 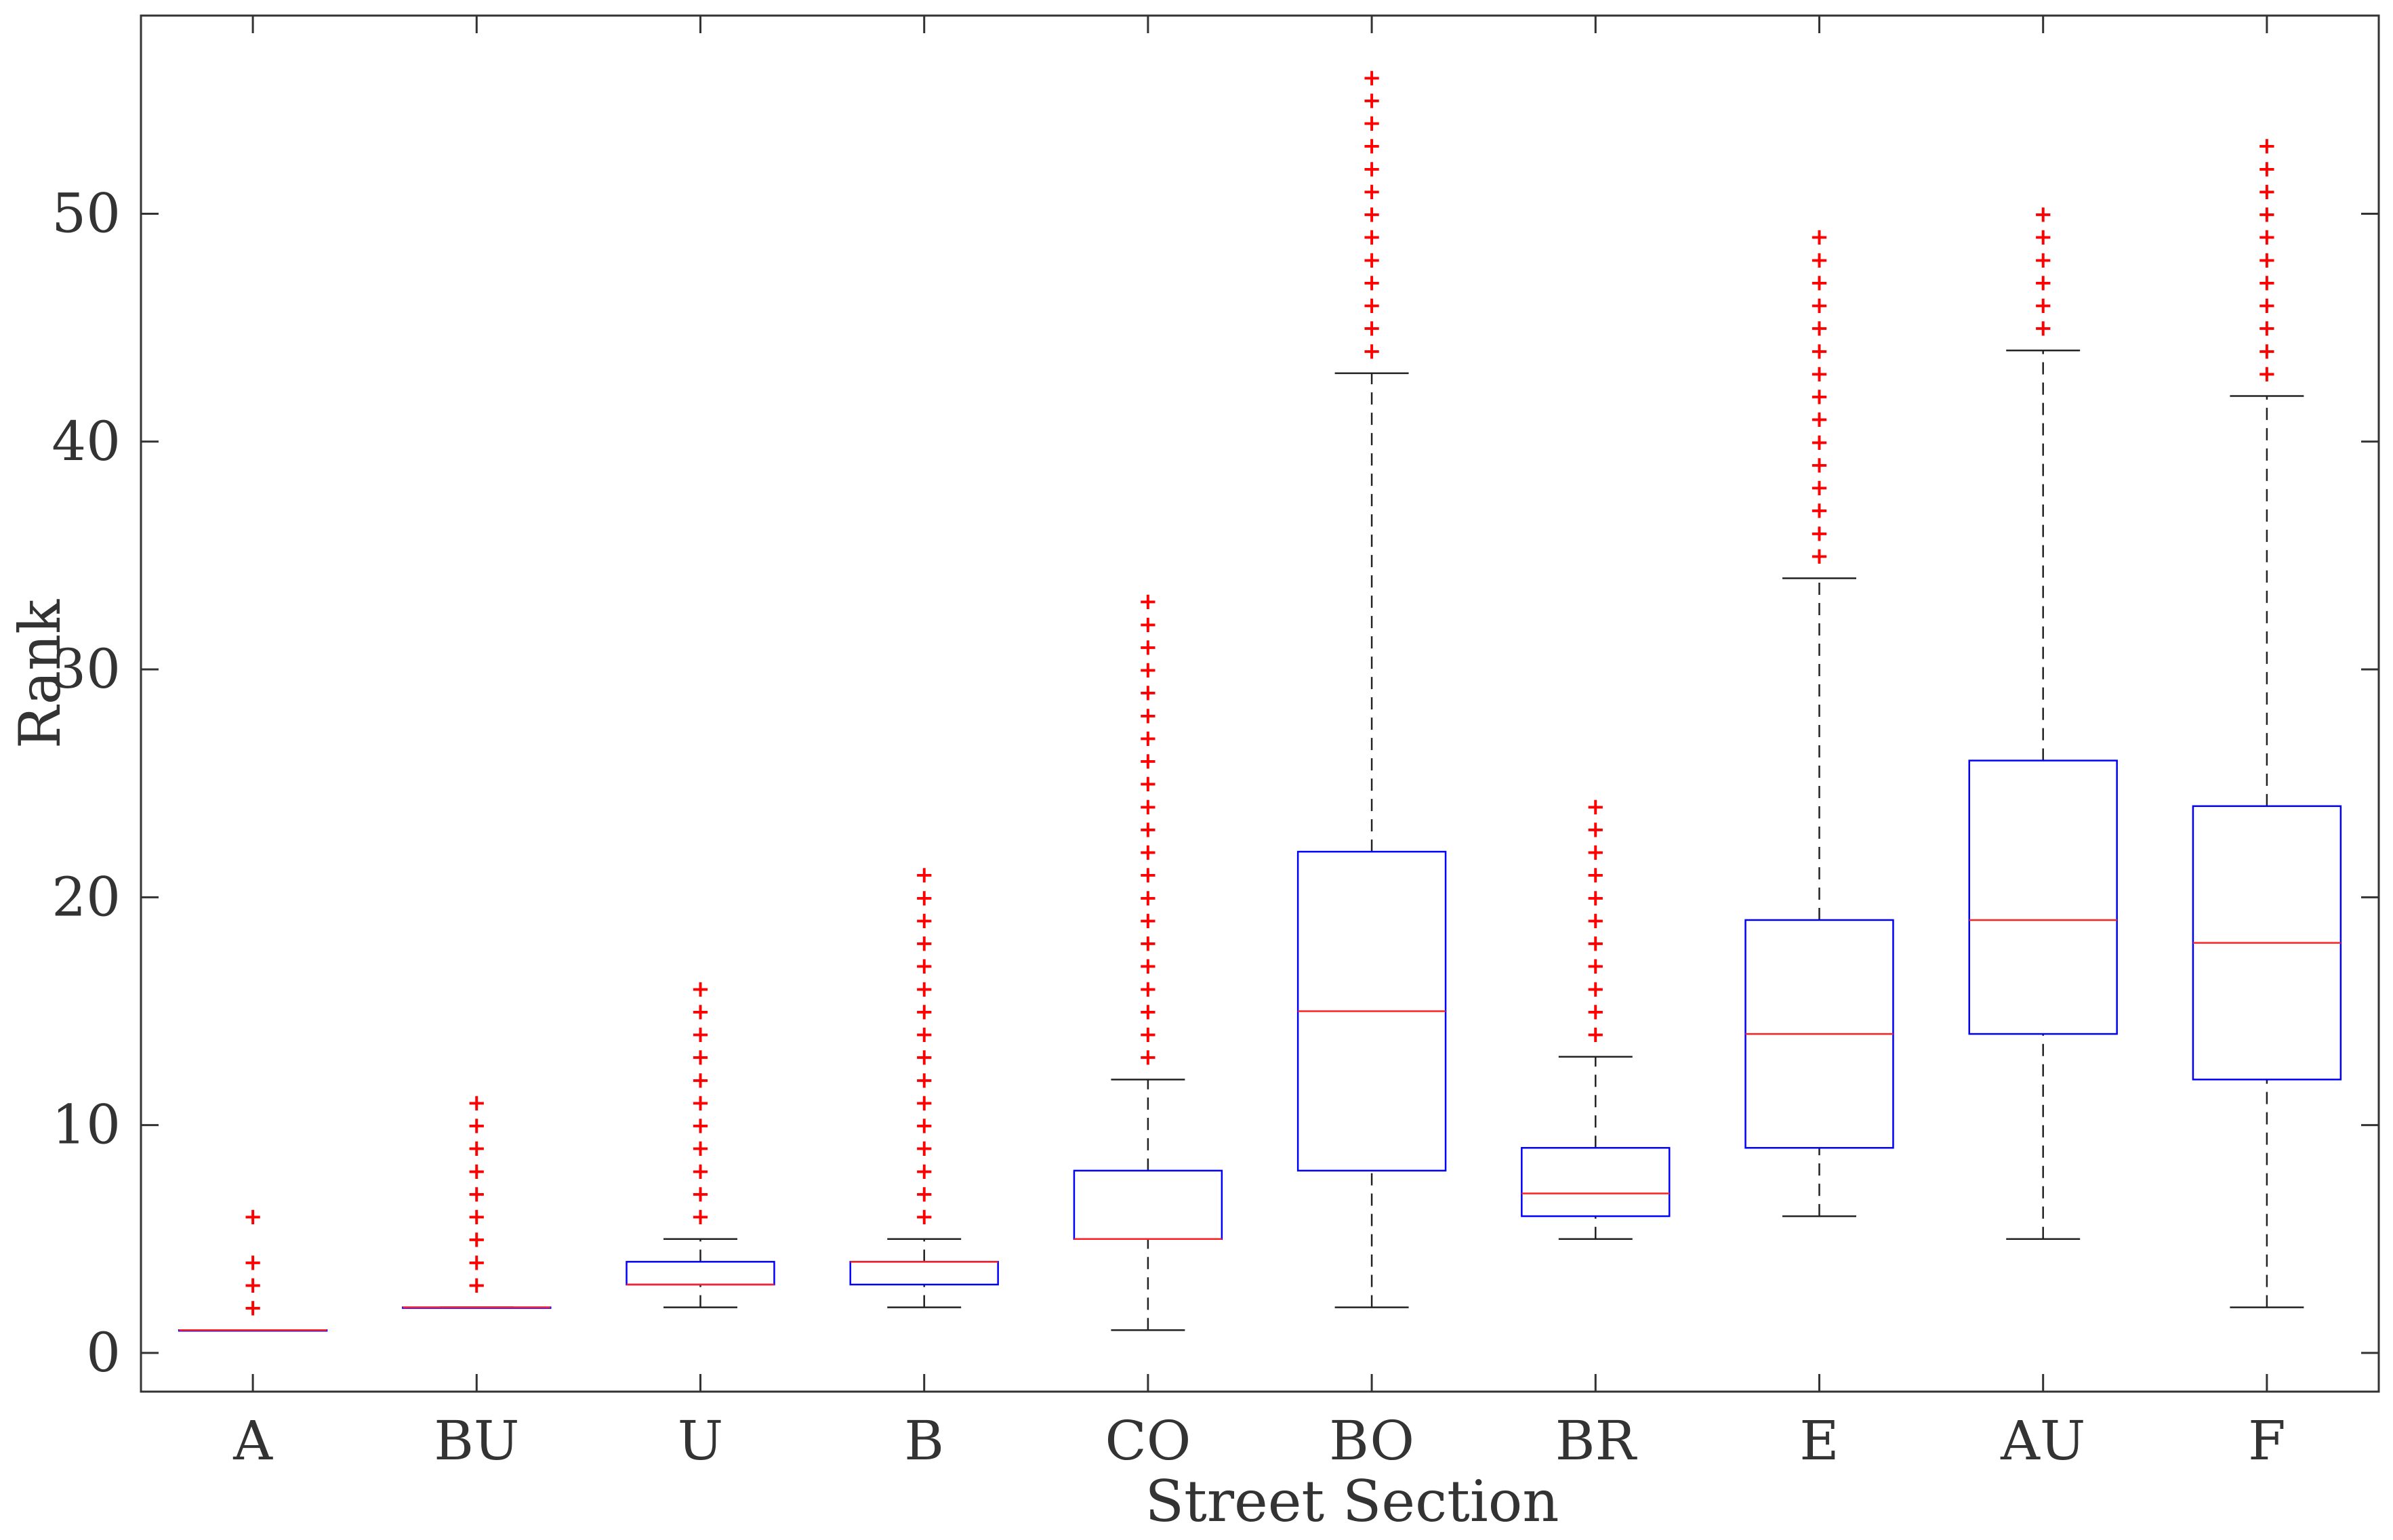 What do you see at coordinates (701, 1440) in the screenshot?
I see `x-tick-label: U` at bounding box center [701, 1440].